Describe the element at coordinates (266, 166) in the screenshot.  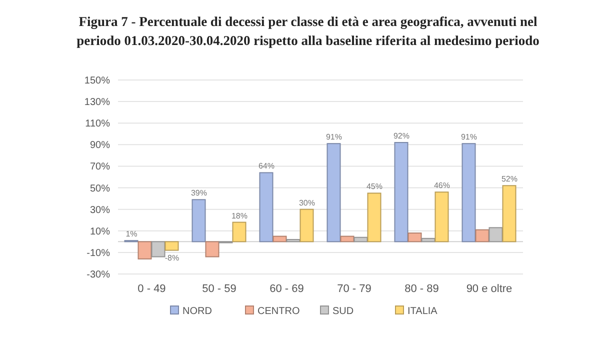
I see `data-label: 64%` at that location.